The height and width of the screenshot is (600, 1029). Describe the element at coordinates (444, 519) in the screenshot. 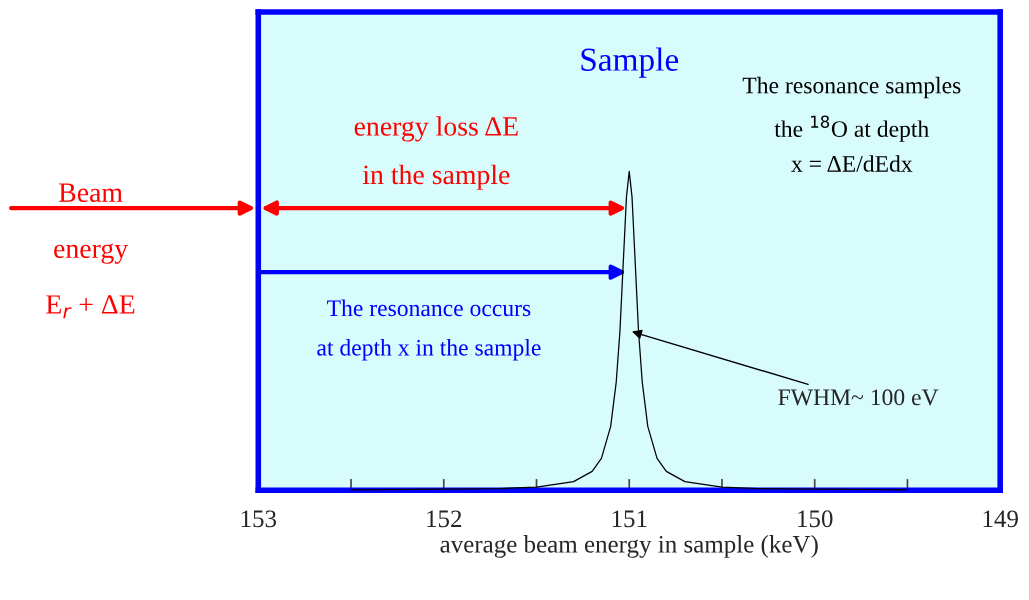

I see `x-tick-label: 152` at that location.